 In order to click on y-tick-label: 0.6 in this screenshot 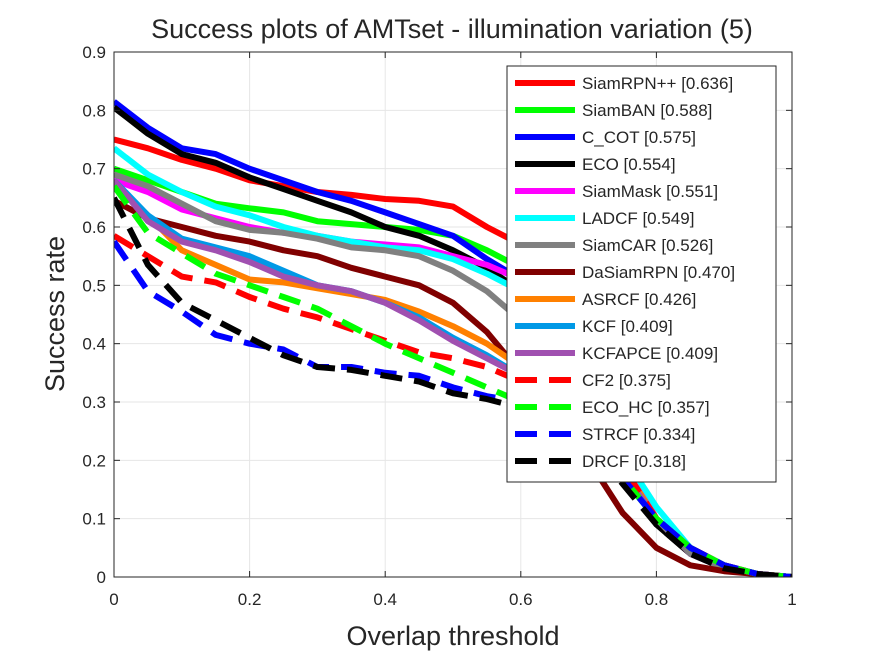, I will do `click(94, 227)`.